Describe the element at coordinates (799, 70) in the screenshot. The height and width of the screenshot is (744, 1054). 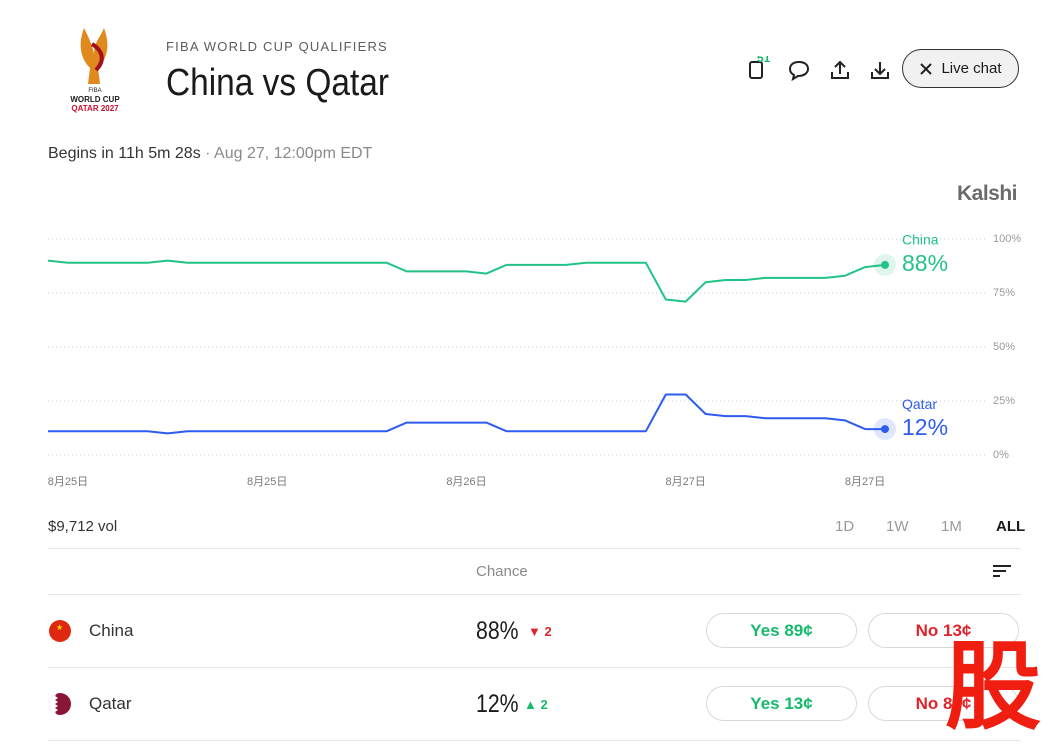
I see `chat-icon` at that location.